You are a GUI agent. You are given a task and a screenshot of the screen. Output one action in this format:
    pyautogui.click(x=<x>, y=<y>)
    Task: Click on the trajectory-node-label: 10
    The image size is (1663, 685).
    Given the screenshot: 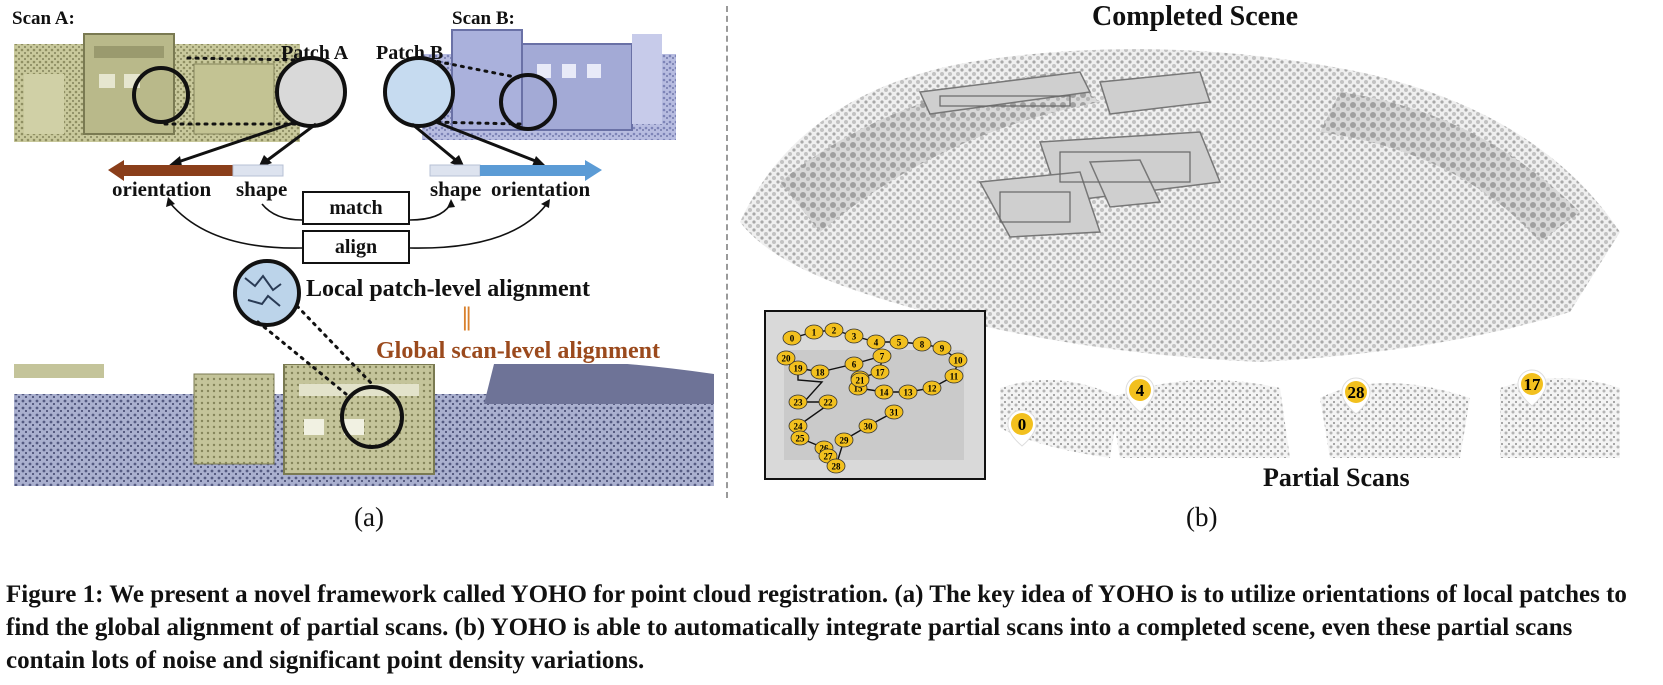 What is the action you would take?
    pyautogui.click(x=959, y=361)
    